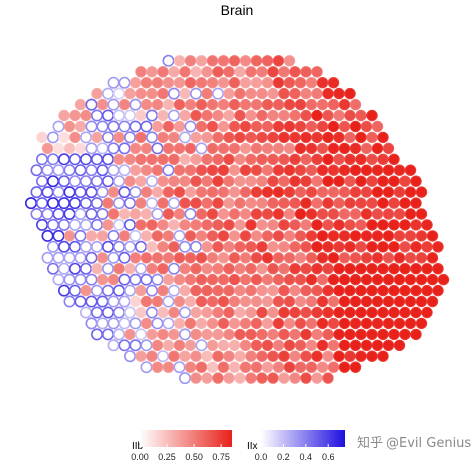 This screenshot has height=470, width=474. Describe the element at coordinates (186, 438) in the screenshot. I see `legend-iib-colorbar` at that location.